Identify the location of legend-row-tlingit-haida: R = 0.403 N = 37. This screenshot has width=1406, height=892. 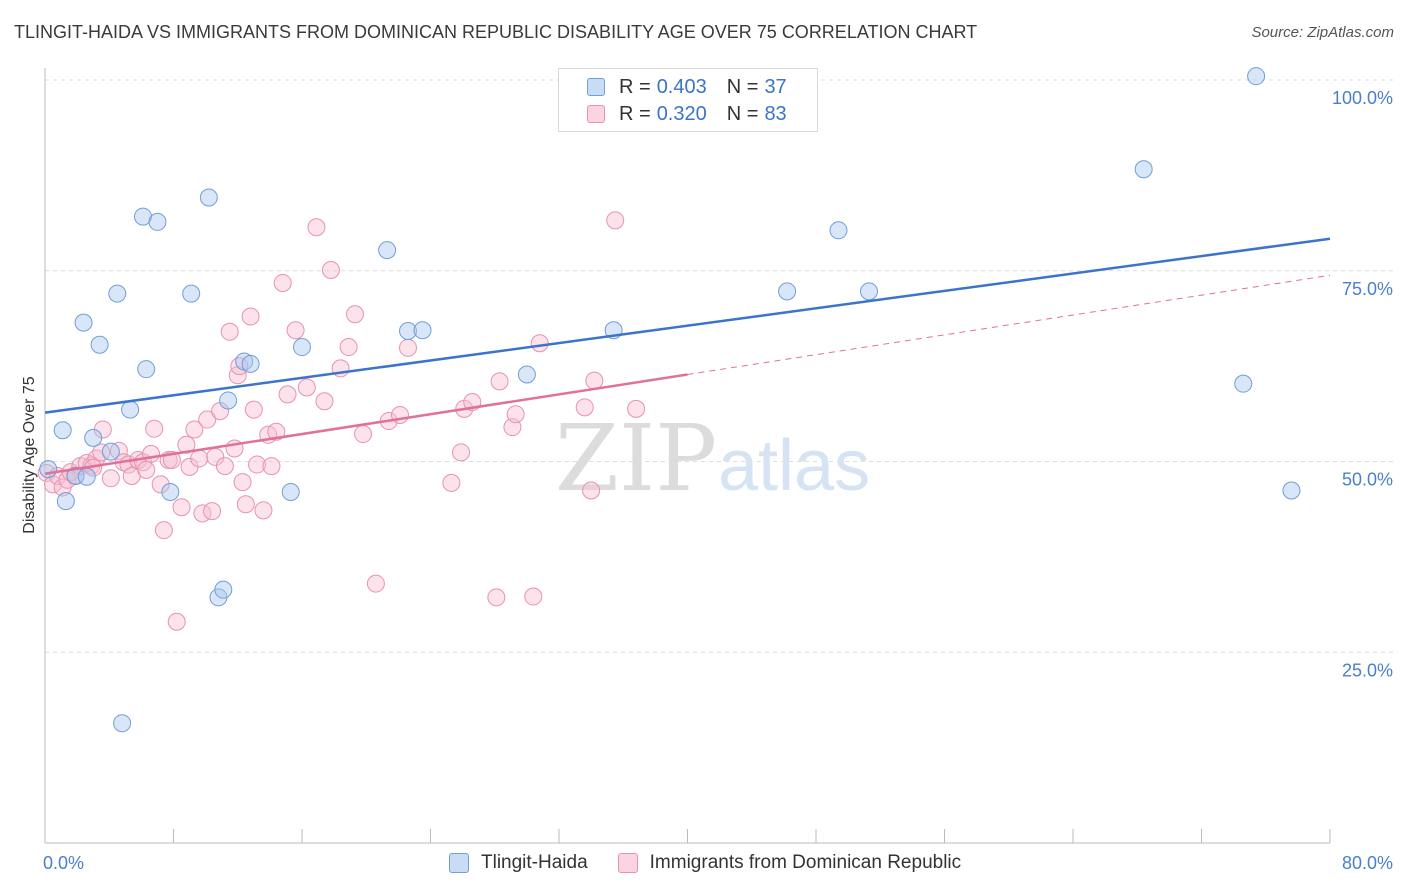
(687, 87).